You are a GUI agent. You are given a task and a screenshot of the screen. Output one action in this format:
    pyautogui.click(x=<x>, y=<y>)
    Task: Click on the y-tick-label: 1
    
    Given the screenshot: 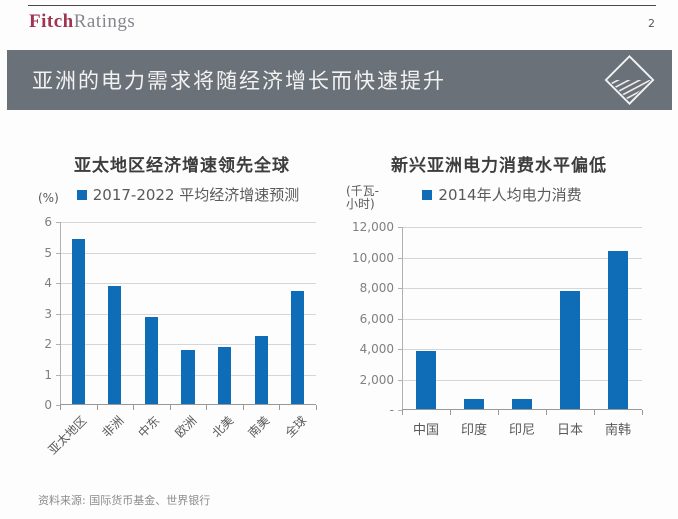 What is the action you would take?
    pyautogui.click(x=48, y=374)
    